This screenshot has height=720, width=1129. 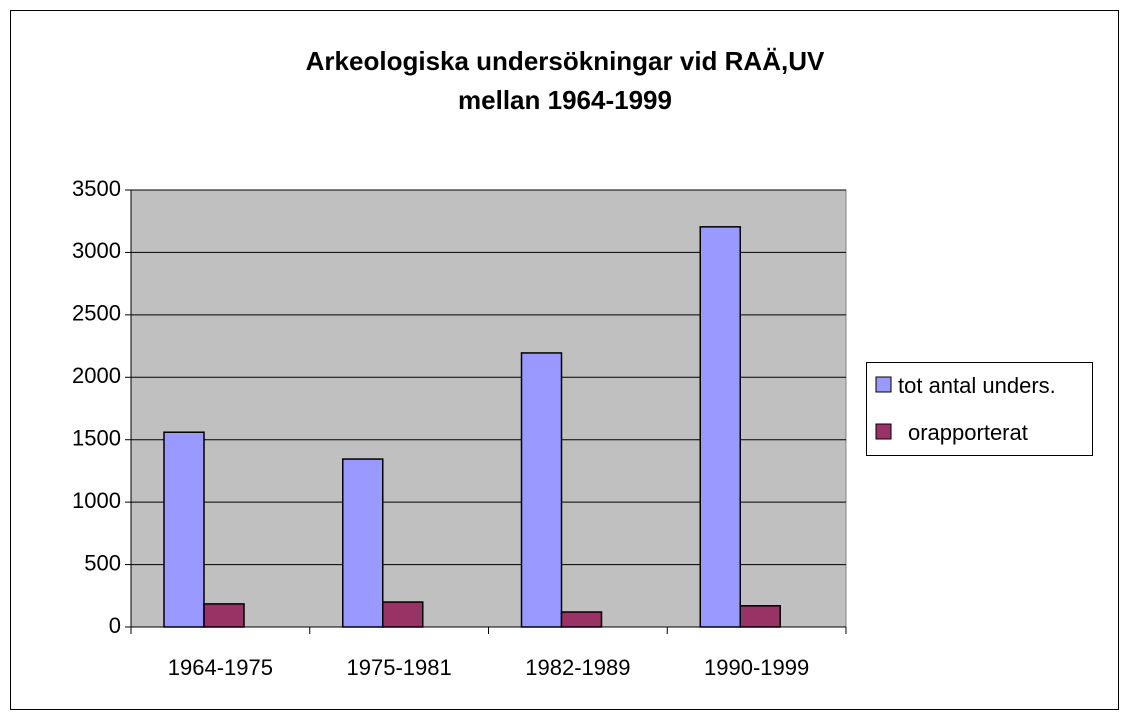 I want to click on x-tick-label: 1990-1999, so click(x=756, y=667).